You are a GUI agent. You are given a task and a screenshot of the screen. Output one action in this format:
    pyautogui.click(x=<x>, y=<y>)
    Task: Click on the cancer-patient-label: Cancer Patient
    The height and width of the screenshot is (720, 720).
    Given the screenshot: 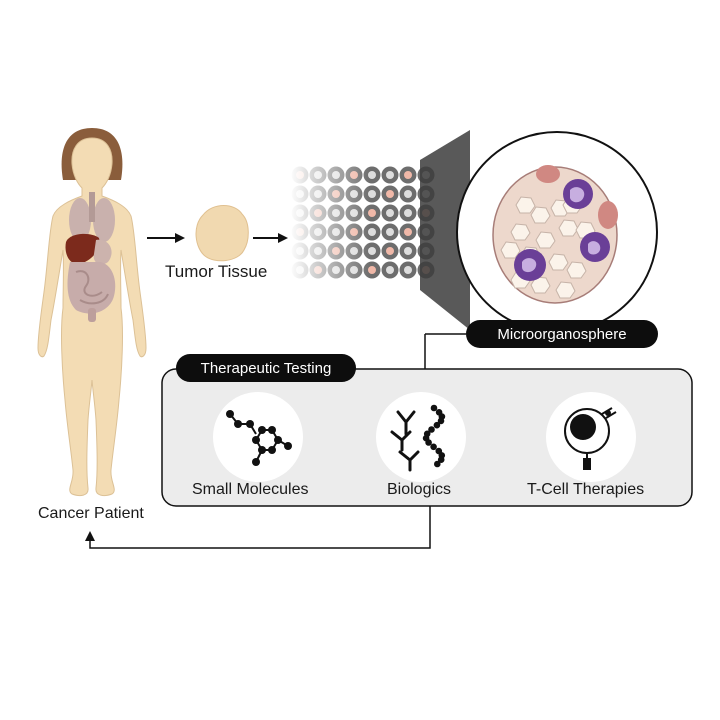 What is the action you would take?
    pyautogui.click(x=91, y=513)
    